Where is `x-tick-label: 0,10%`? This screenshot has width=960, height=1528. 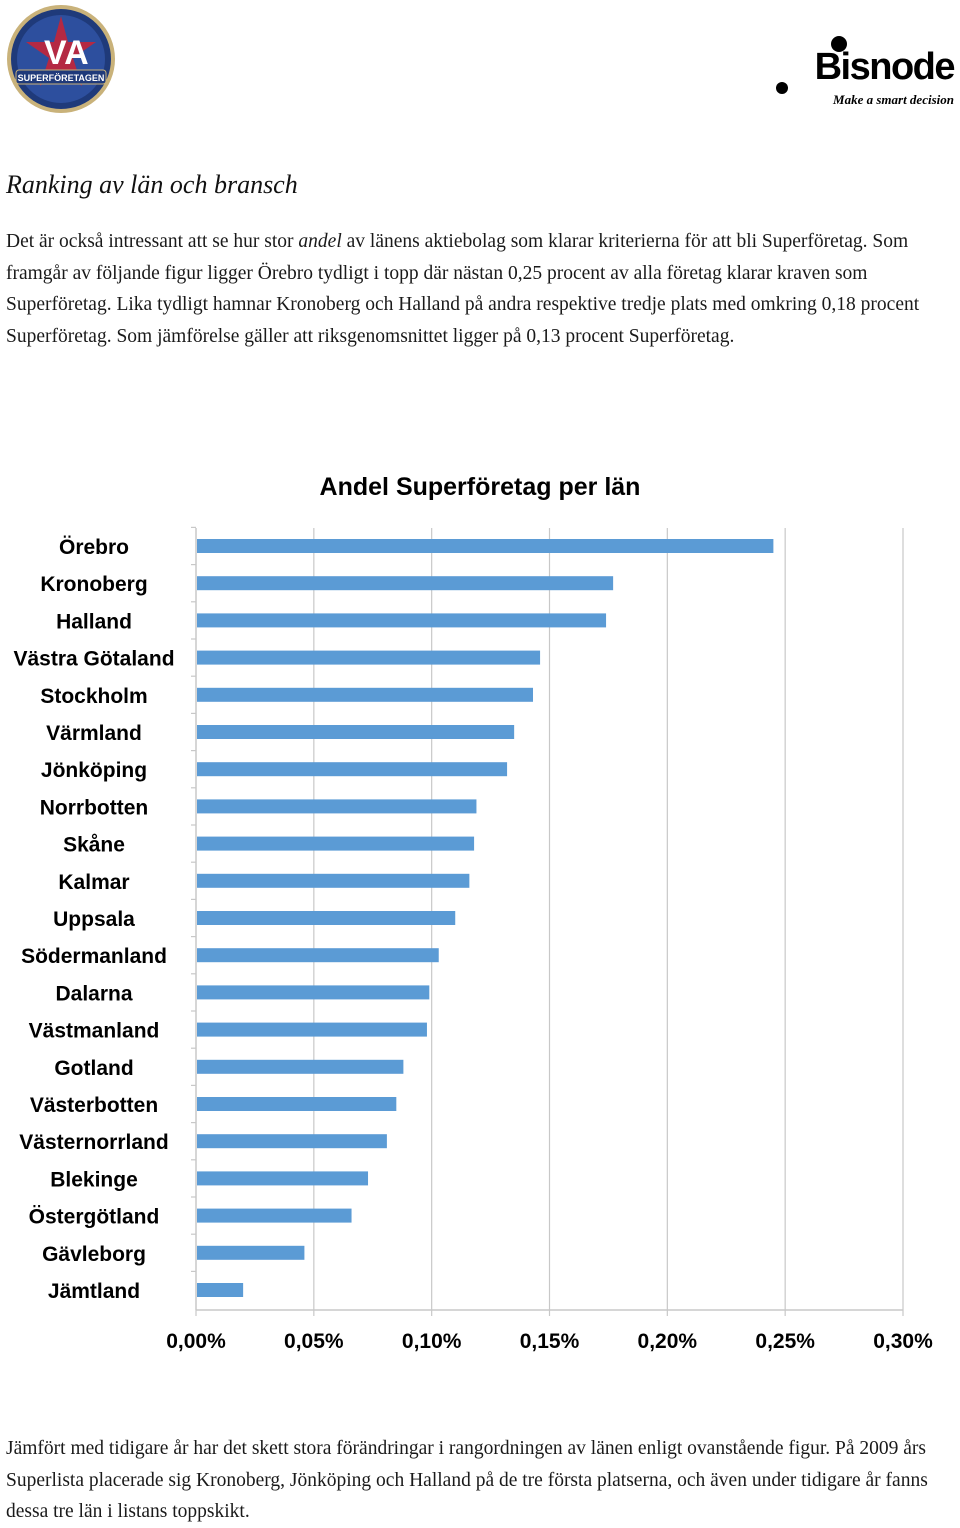 x-tick-label: 0,10% is located at coordinates (432, 1341).